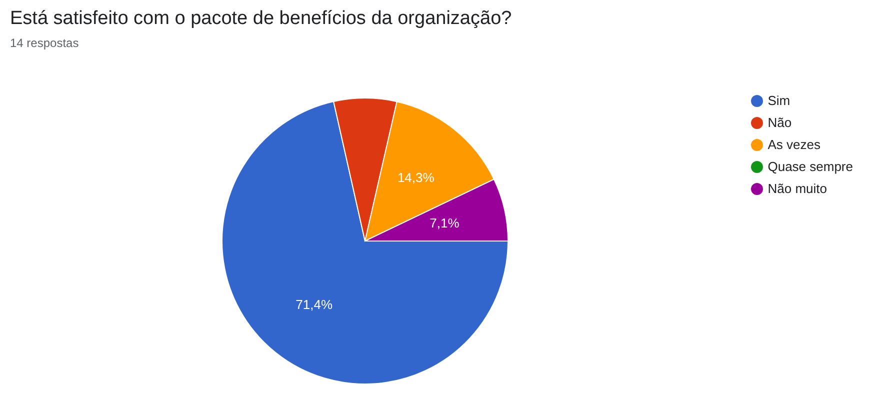 The image size is (869, 400). What do you see at coordinates (261, 19) in the screenshot?
I see `chart-title: Está satisfeito com o pacote de benefícios da organização?` at bounding box center [261, 19].